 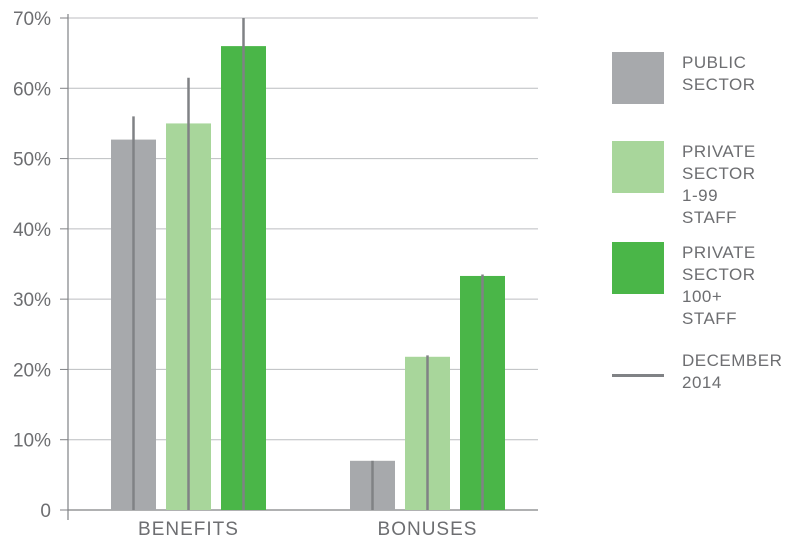 I want to click on legend-label-private-100: PRIVATE SECTOR 100+ STAFF, so click(x=719, y=285).